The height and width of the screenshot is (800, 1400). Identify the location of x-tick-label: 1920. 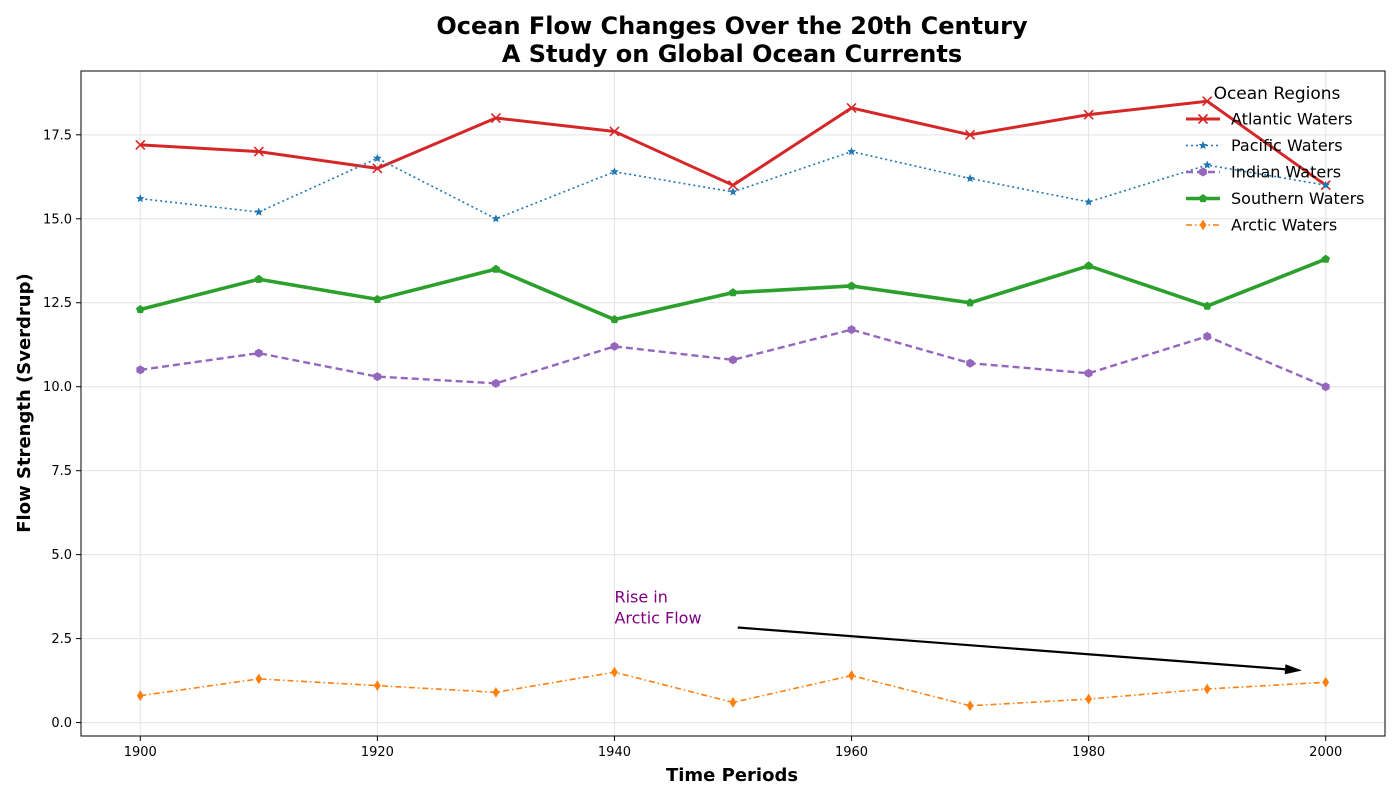
(377, 752).